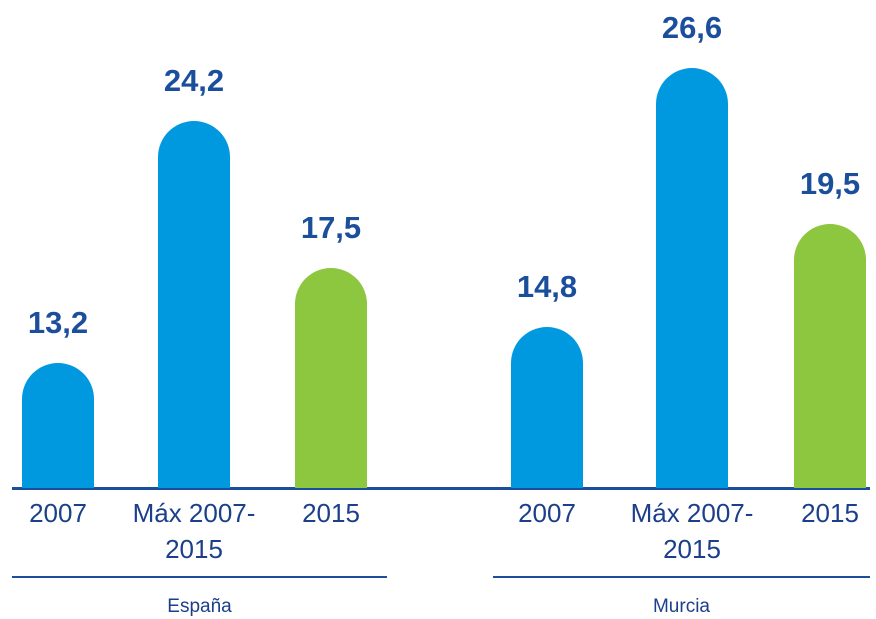 Image resolution: width=876 pixels, height=619 pixels. I want to click on data-label: 14,8, so click(547, 287).